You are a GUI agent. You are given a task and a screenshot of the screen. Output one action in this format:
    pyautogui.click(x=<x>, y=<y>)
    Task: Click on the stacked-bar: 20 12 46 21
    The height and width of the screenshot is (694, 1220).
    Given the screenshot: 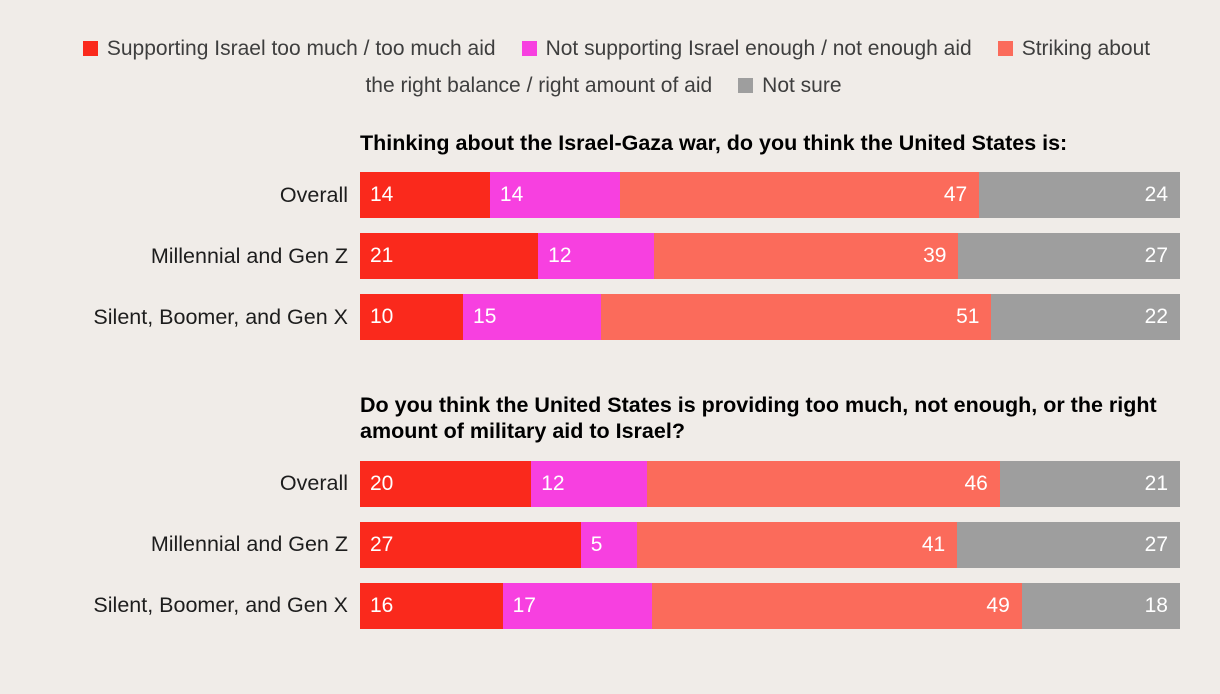 What is the action you would take?
    pyautogui.click(x=770, y=483)
    